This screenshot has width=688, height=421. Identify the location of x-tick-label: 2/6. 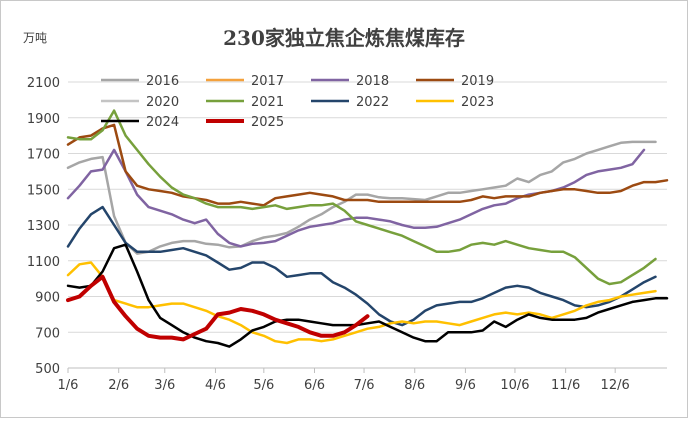
(118, 385).